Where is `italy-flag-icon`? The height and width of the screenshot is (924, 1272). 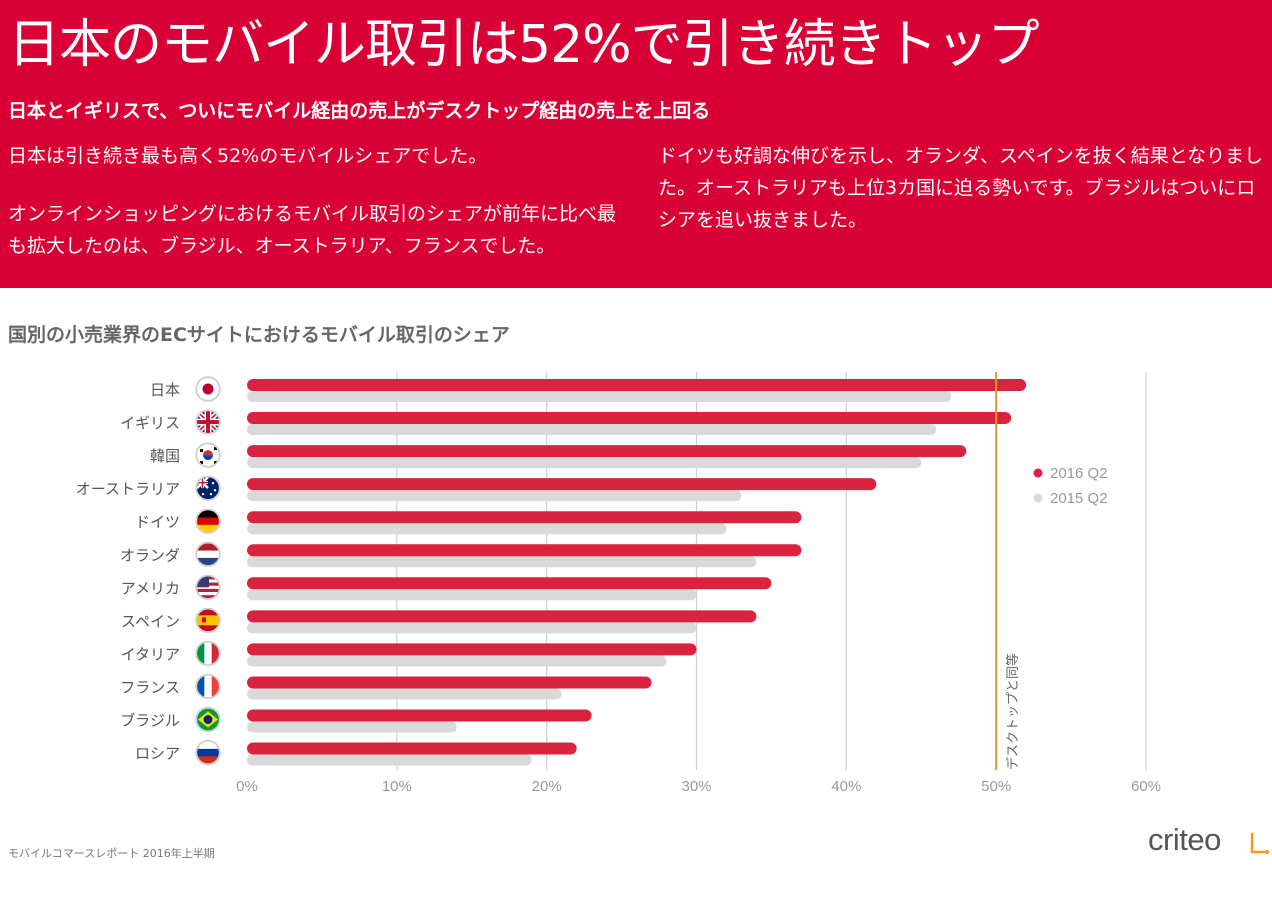
italy-flag-icon is located at coordinates (208, 653).